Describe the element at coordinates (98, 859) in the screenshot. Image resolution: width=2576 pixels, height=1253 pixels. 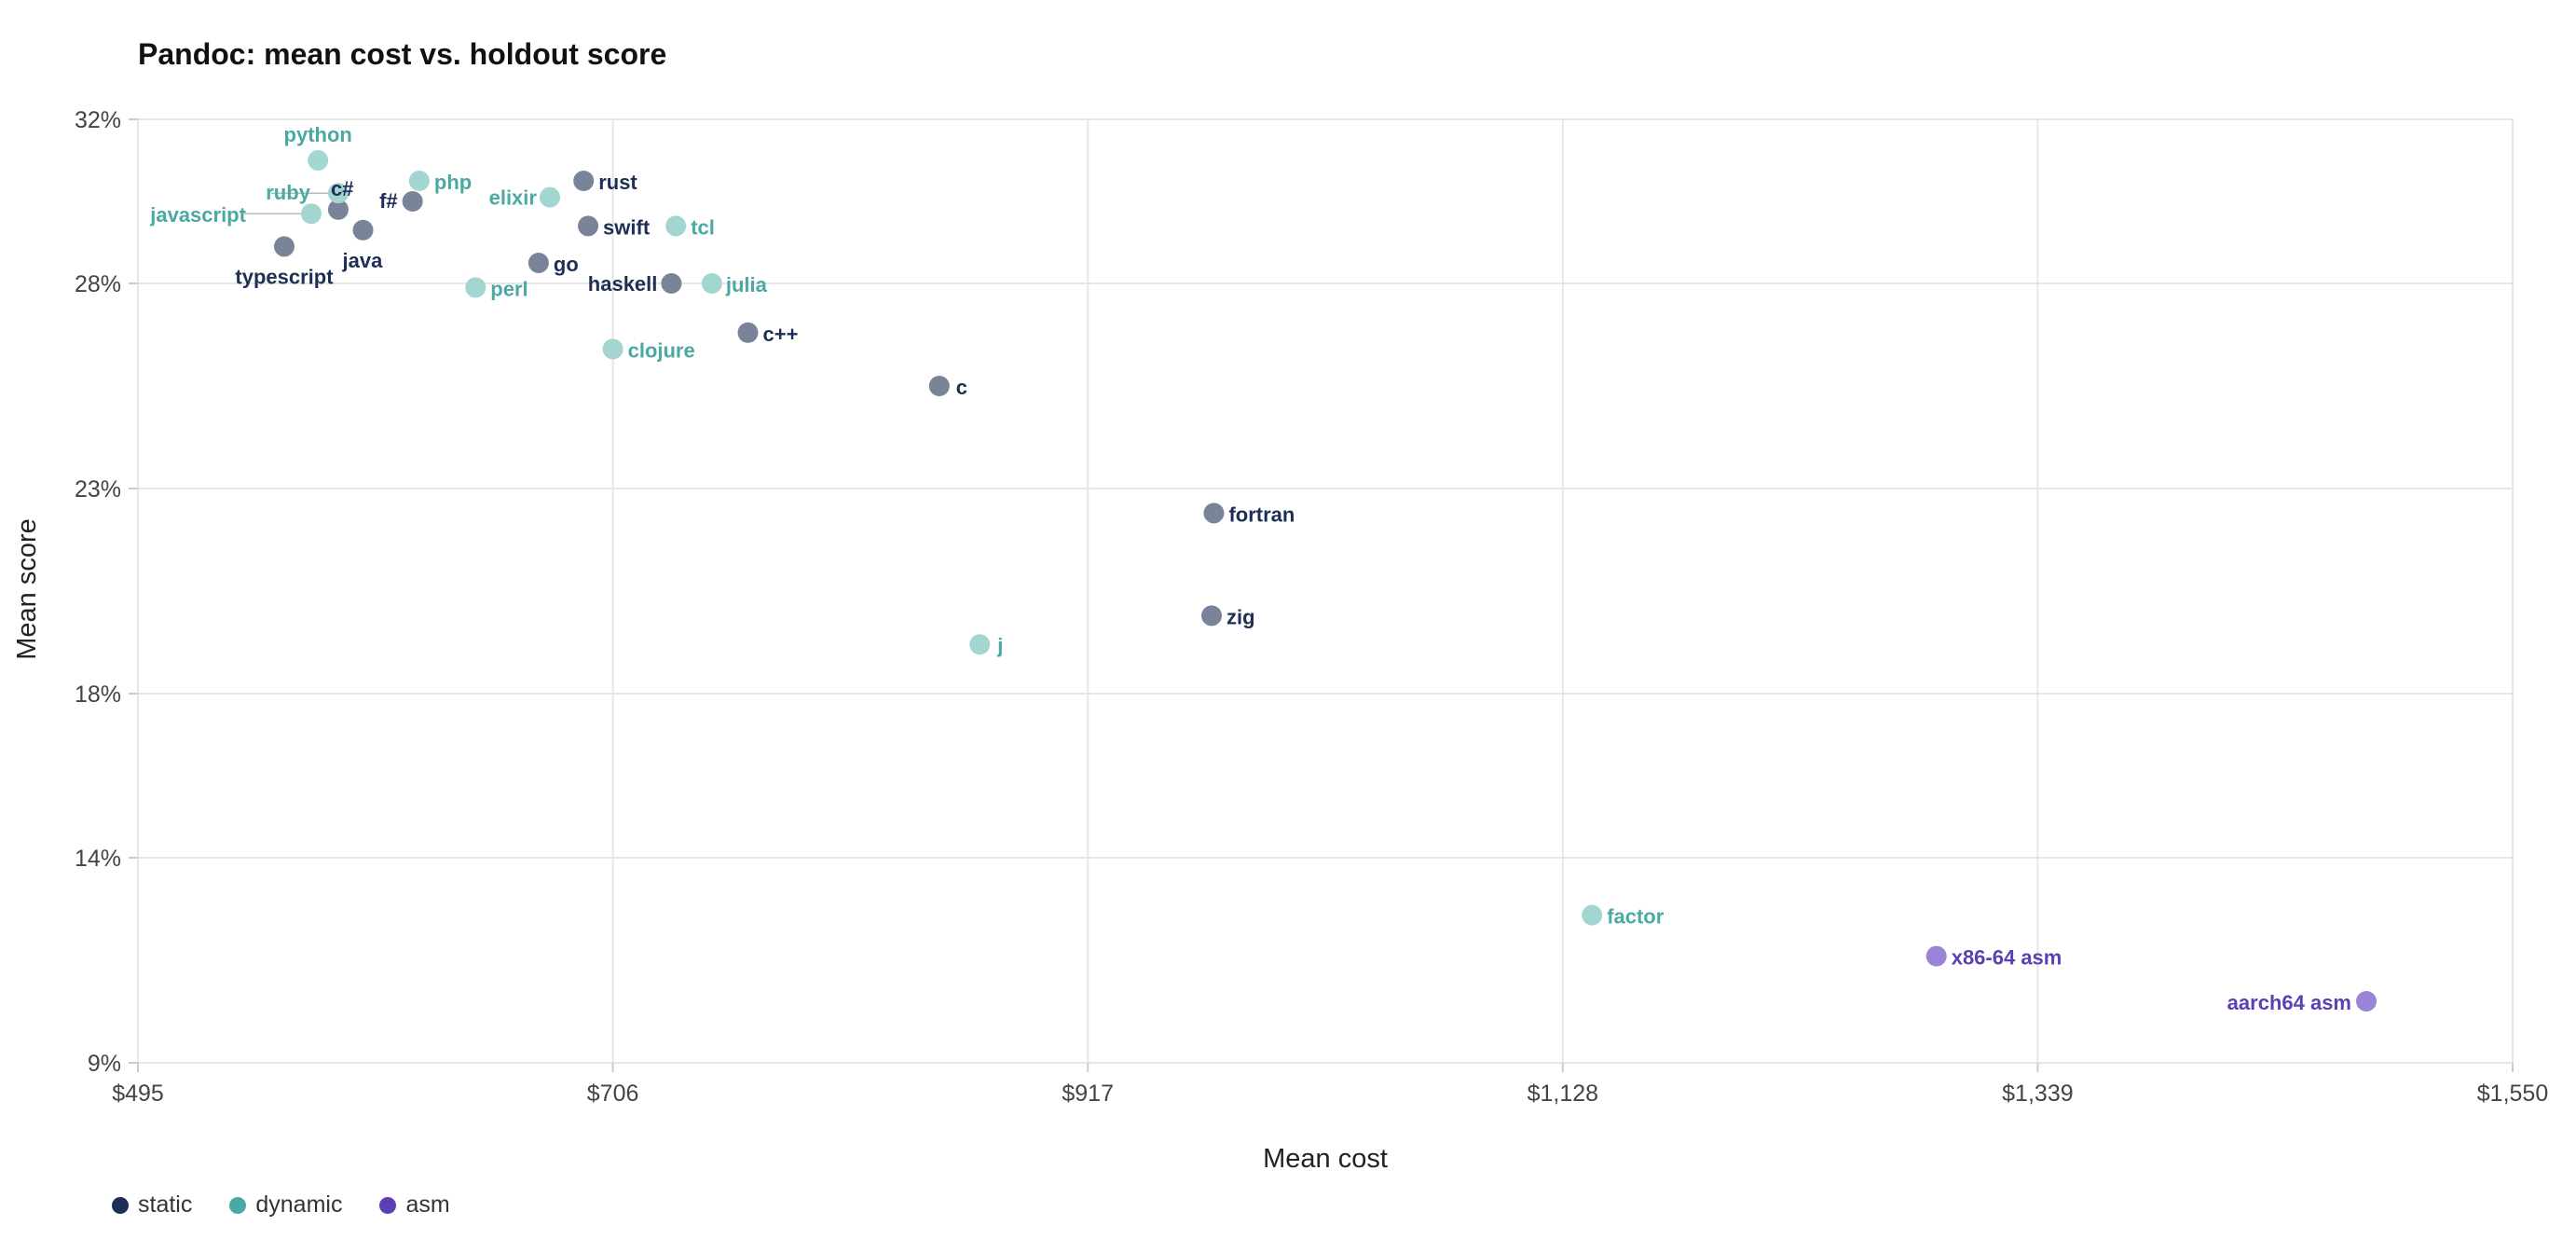
I see `y-tick-label: 14%` at that location.